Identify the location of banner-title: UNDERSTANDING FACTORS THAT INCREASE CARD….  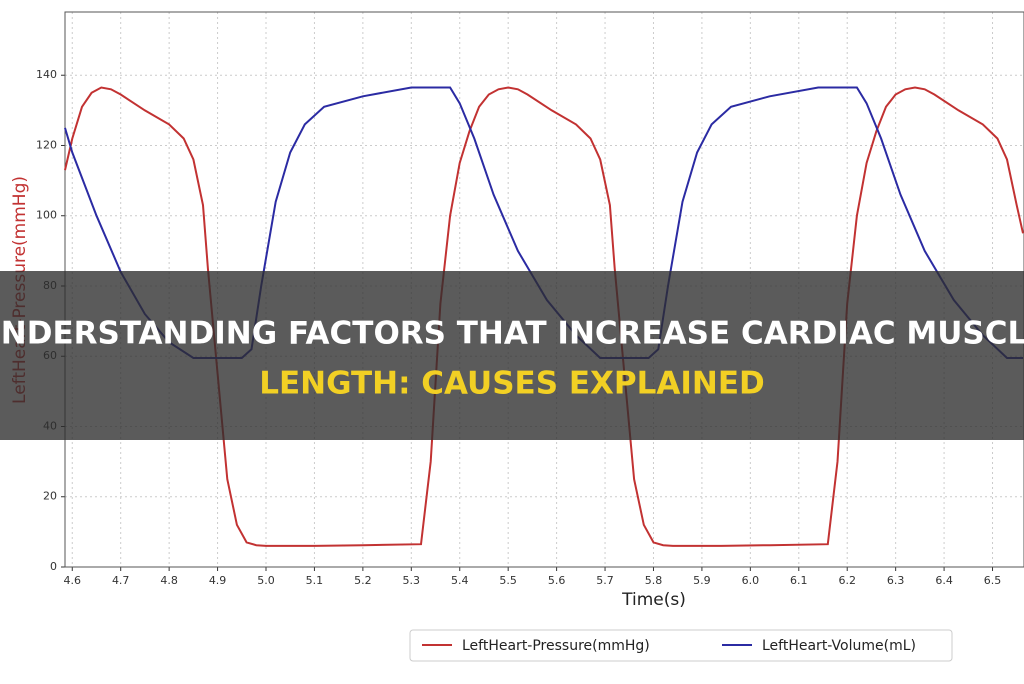
(512, 334).